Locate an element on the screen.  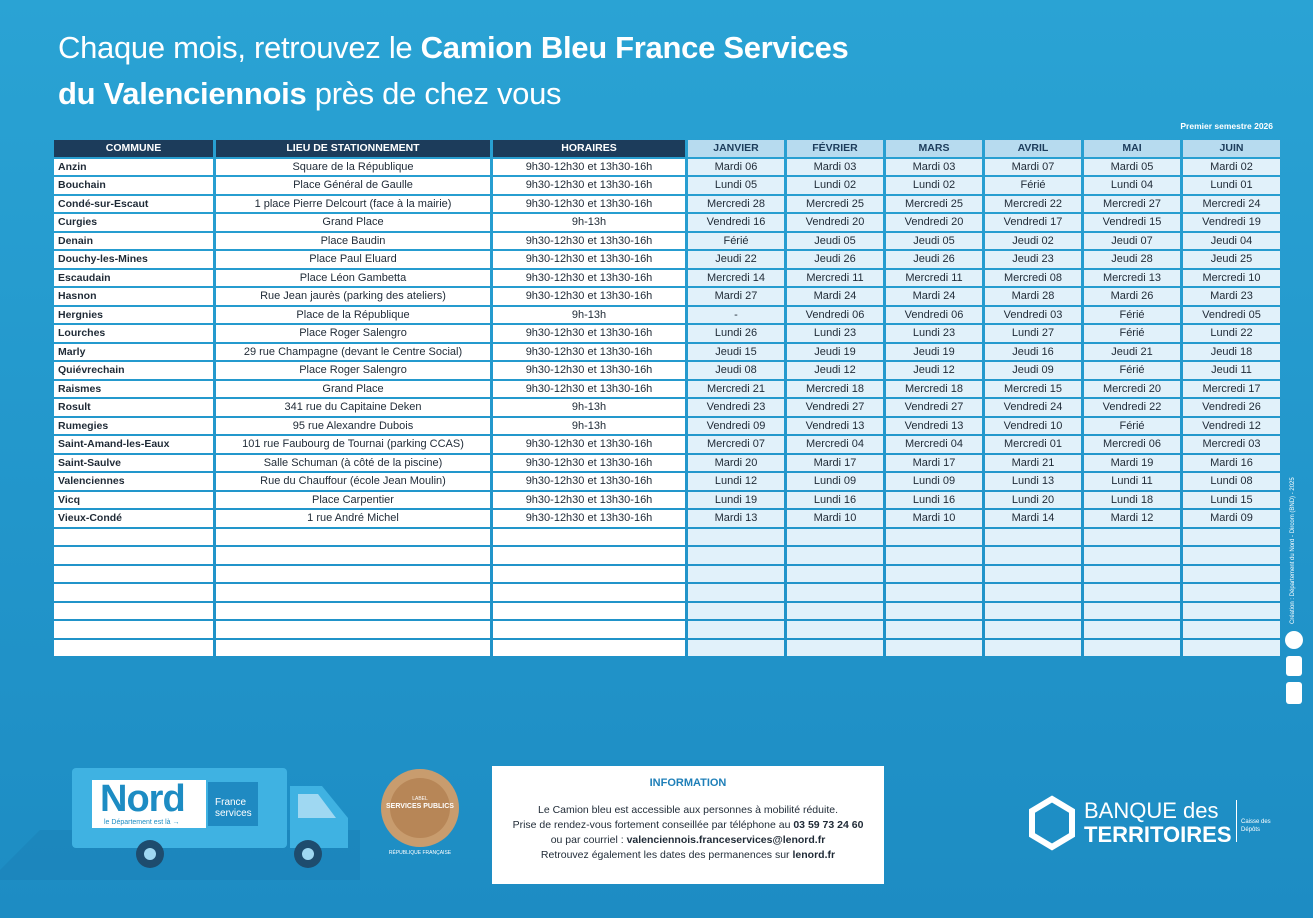
commune-cell: Escaudain is located at coordinates (133, 277).